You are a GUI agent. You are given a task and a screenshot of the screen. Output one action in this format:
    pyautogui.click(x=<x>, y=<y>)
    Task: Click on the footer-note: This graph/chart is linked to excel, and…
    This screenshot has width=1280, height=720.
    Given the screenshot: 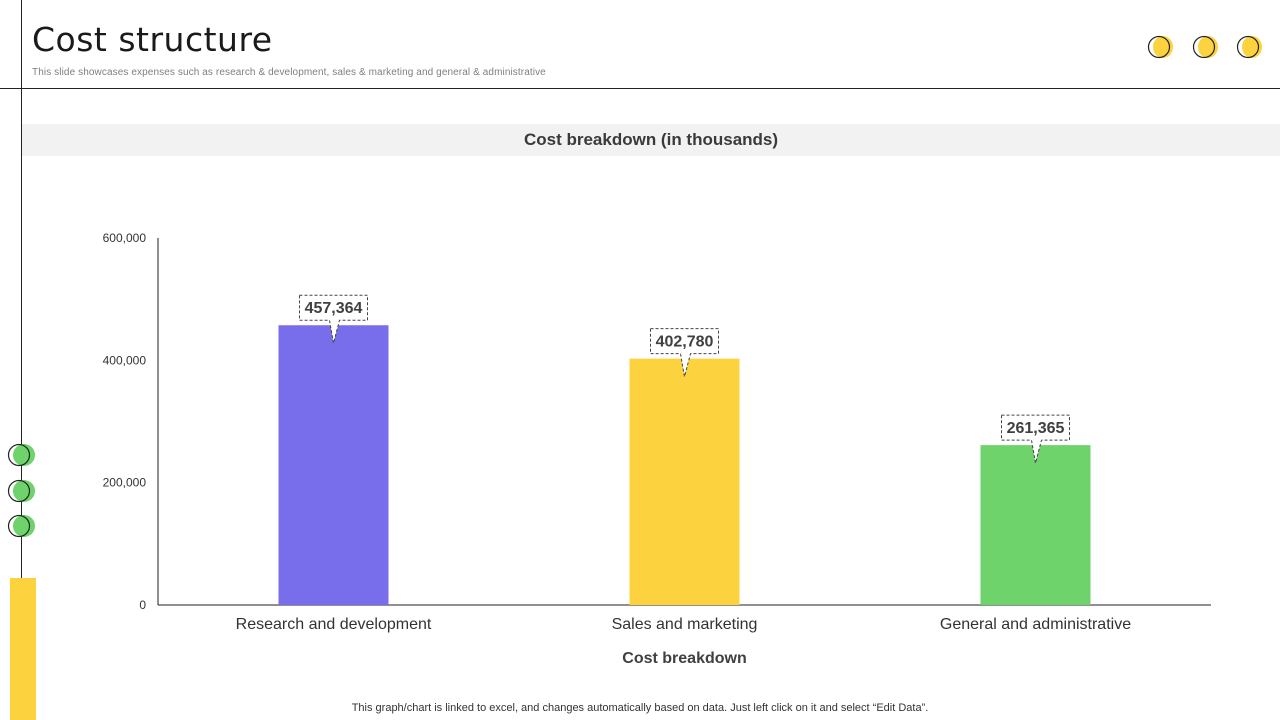 What is the action you would take?
    pyautogui.click(x=640, y=708)
    